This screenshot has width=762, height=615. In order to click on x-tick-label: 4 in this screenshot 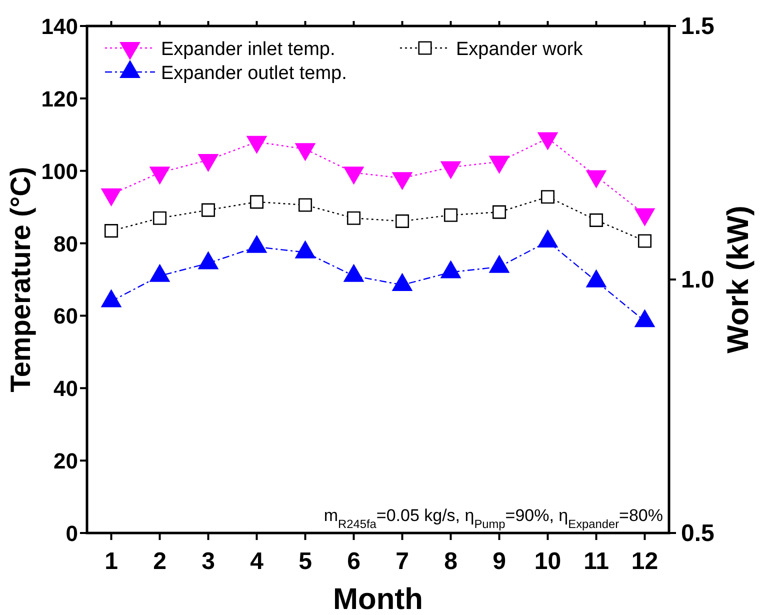, I will do `click(257, 561)`.